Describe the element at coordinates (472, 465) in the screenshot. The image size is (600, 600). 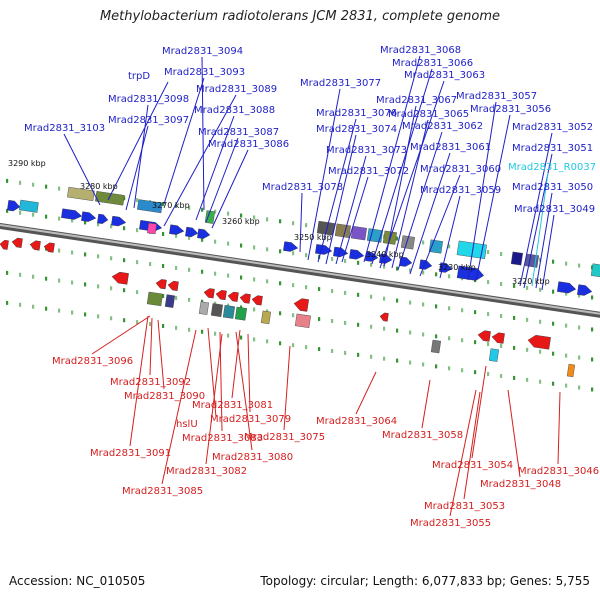
I see `gene-label: Mrad2831_3054` at that location.